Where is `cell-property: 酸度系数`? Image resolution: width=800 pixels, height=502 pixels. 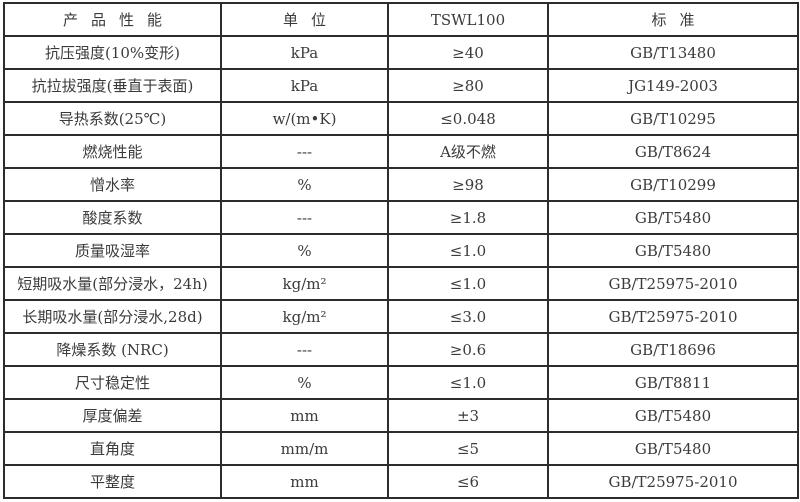
cell-property: 酸度系数 is located at coordinates (112, 217).